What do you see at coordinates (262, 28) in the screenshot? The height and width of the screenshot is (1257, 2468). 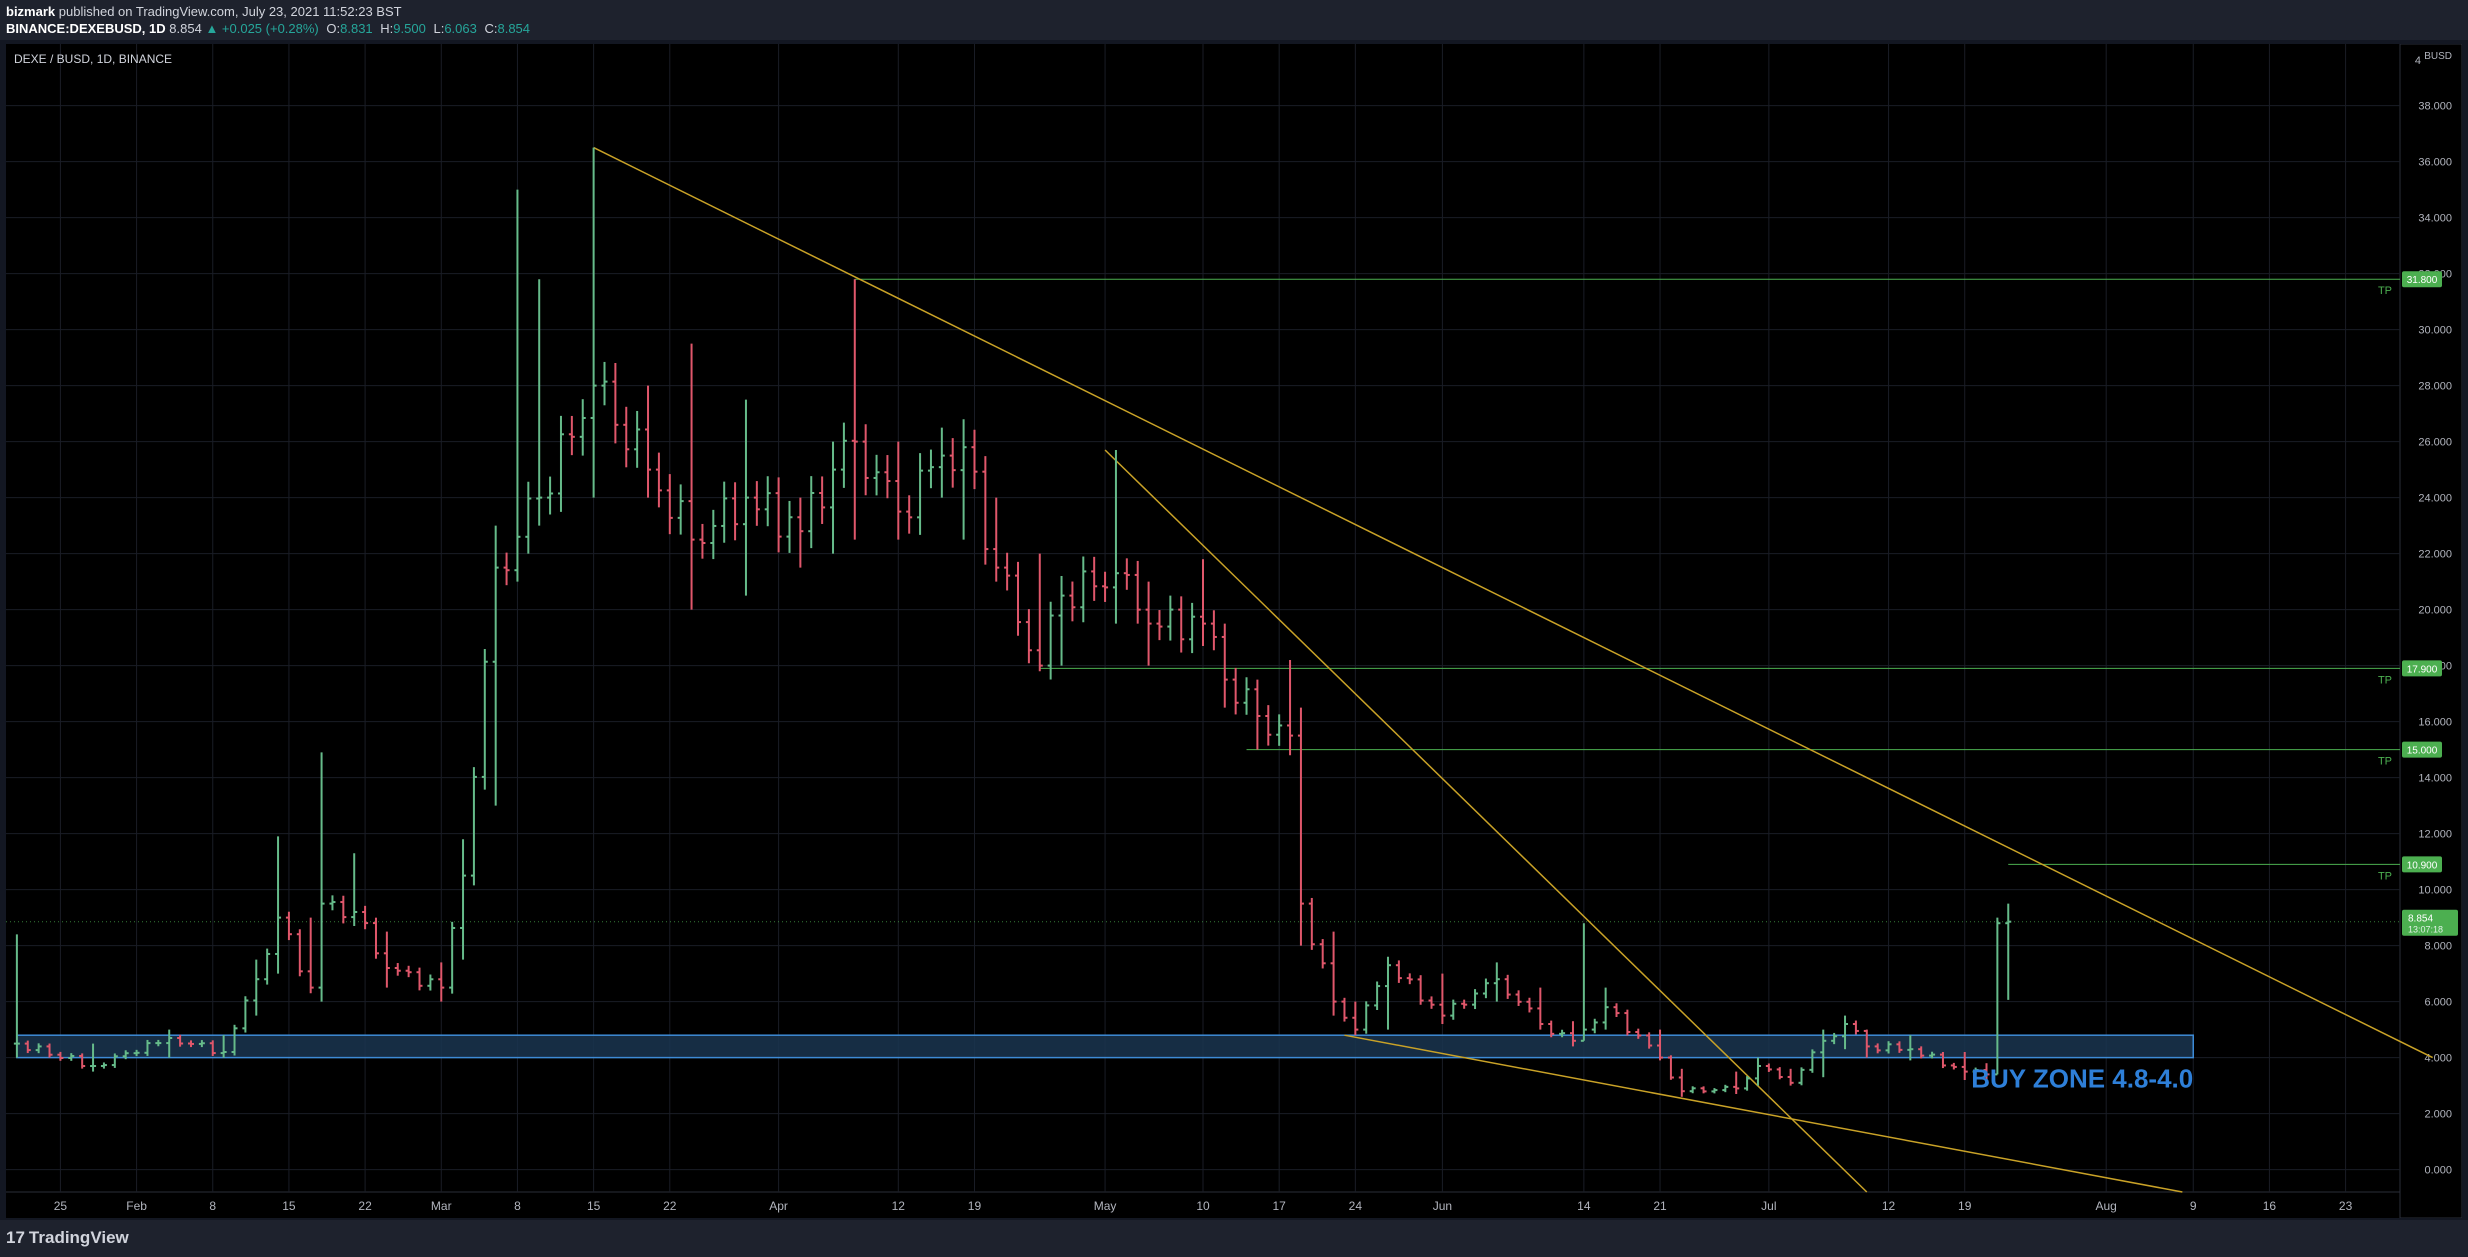 I see `price-change: ▲ +0.025 (+0.28%)` at bounding box center [262, 28].